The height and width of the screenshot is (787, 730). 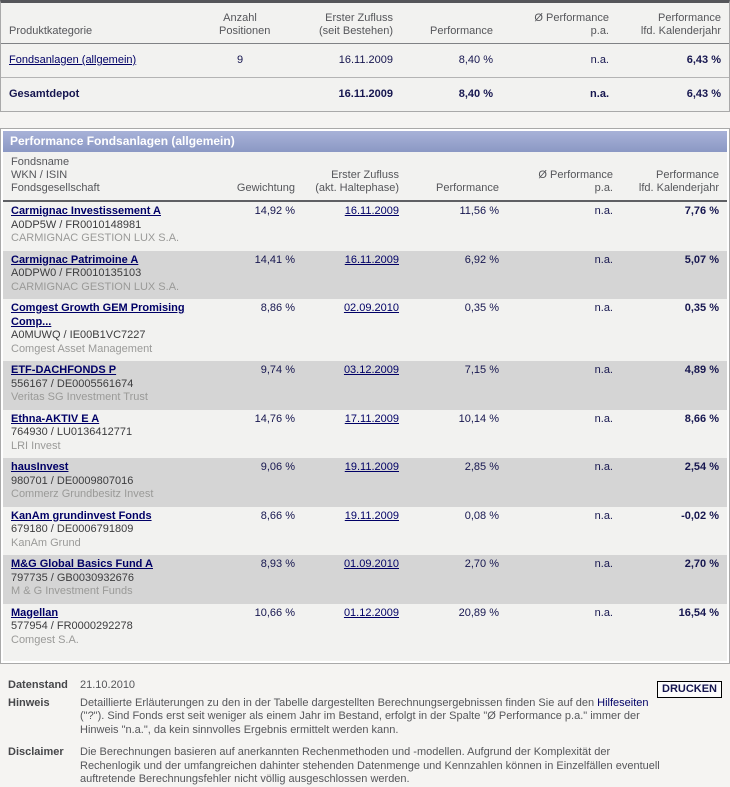 What do you see at coordinates (29, 702) in the screenshot?
I see `hinweis-label: Hinweis` at bounding box center [29, 702].